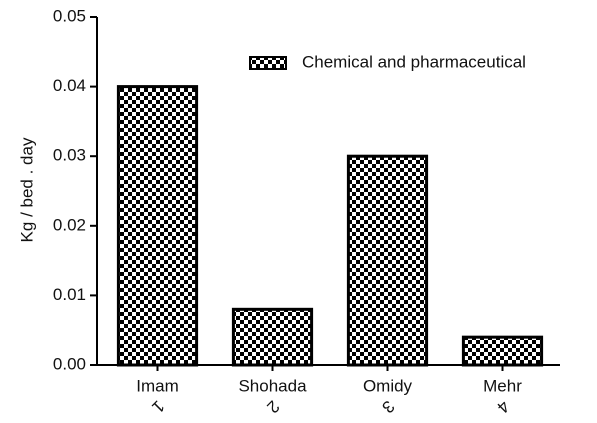  What do you see at coordinates (69, 85) in the screenshot?
I see `y-tick-label: 0.04` at bounding box center [69, 85].